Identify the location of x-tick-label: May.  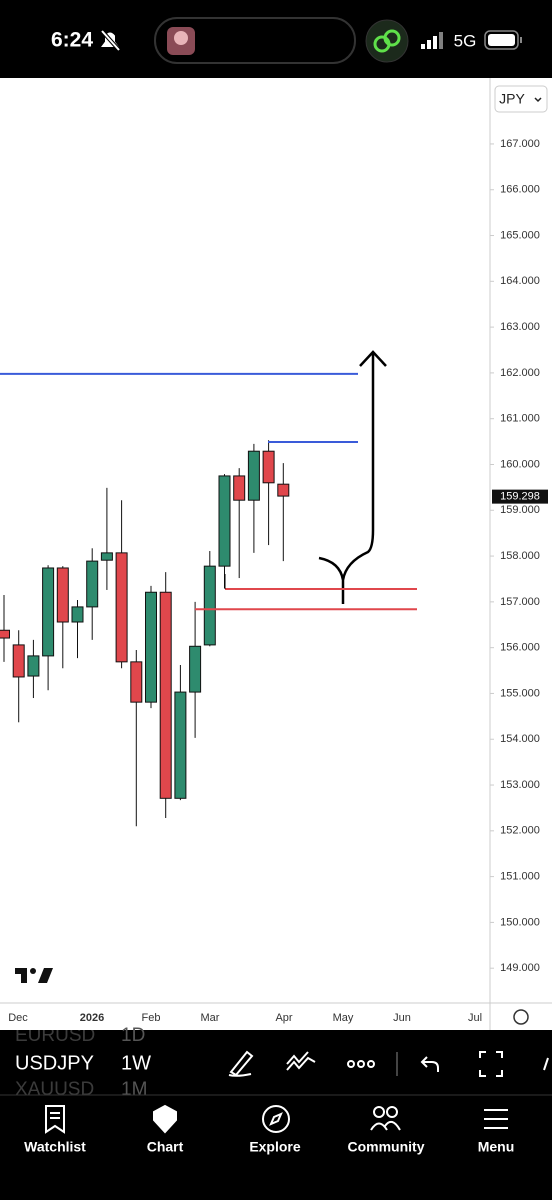
(343, 1018).